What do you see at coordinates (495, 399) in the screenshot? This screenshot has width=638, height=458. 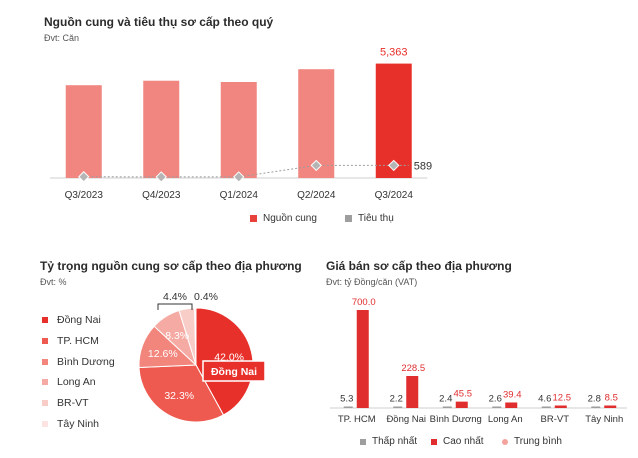 I see `price-min-label: 2.6` at bounding box center [495, 399].